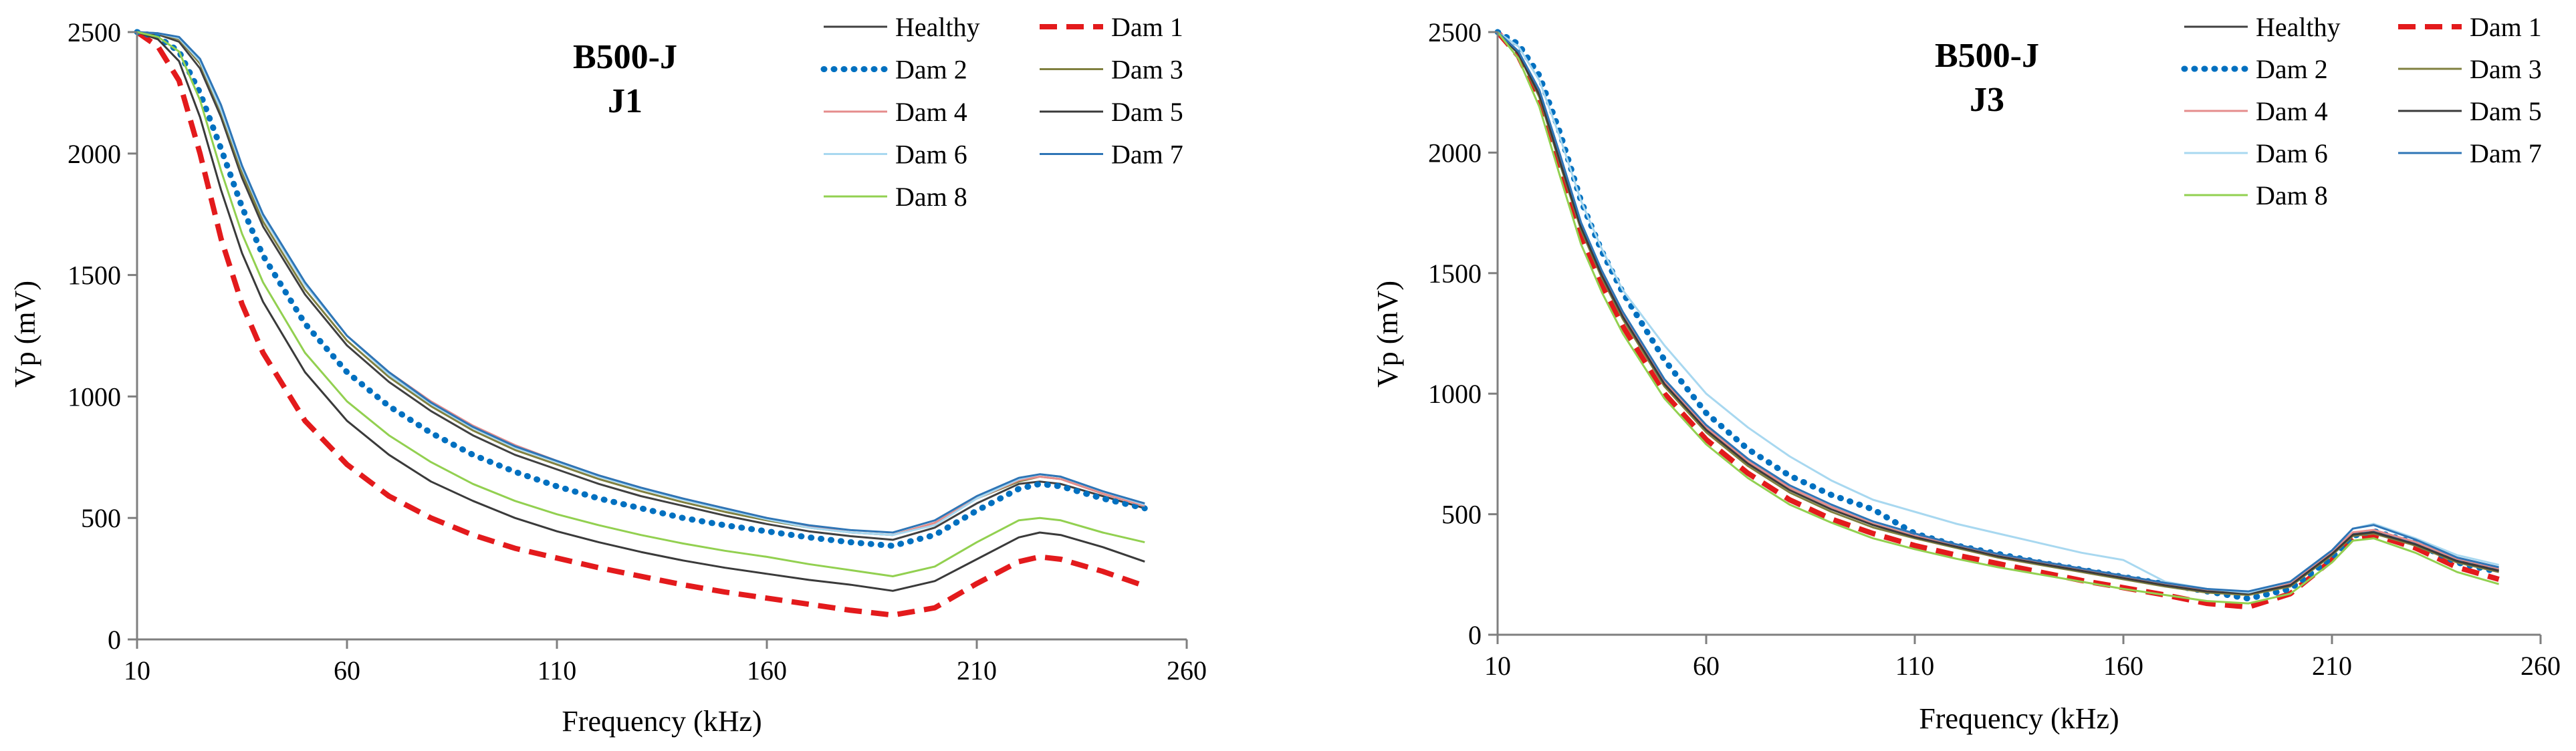 This screenshot has height=751, width=2576. I want to click on chart-j3-subtitle: J3, so click(1987, 100).